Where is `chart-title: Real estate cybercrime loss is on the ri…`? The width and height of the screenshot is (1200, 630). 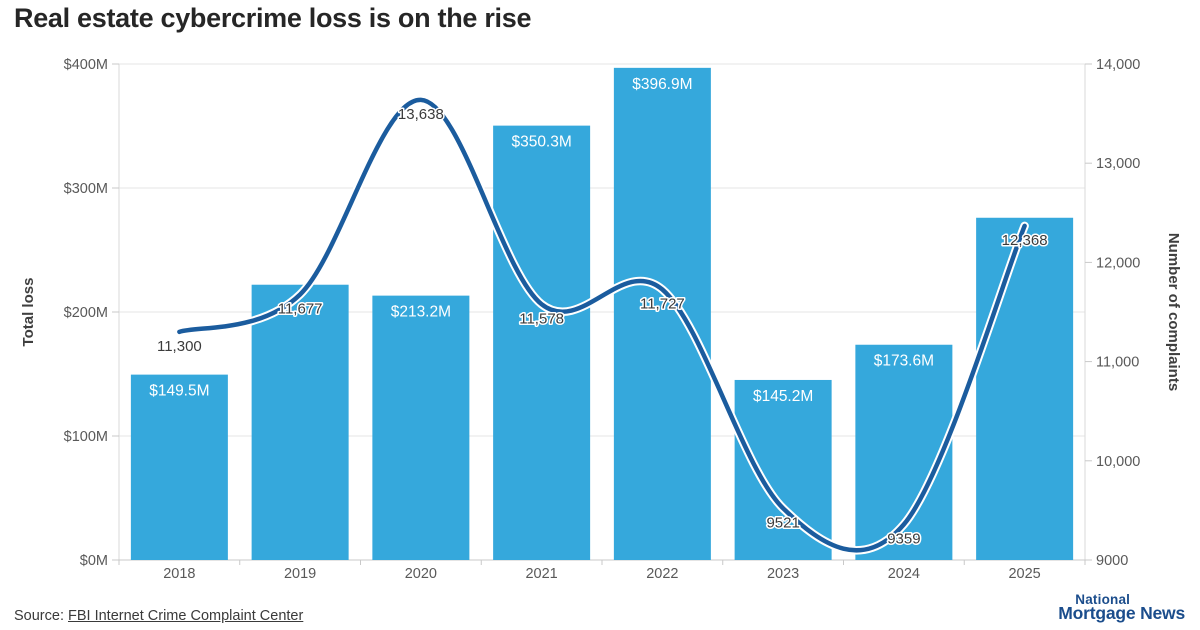
chart-title: Real estate cybercrime loss is on the ri… is located at coordinates (273, 18).